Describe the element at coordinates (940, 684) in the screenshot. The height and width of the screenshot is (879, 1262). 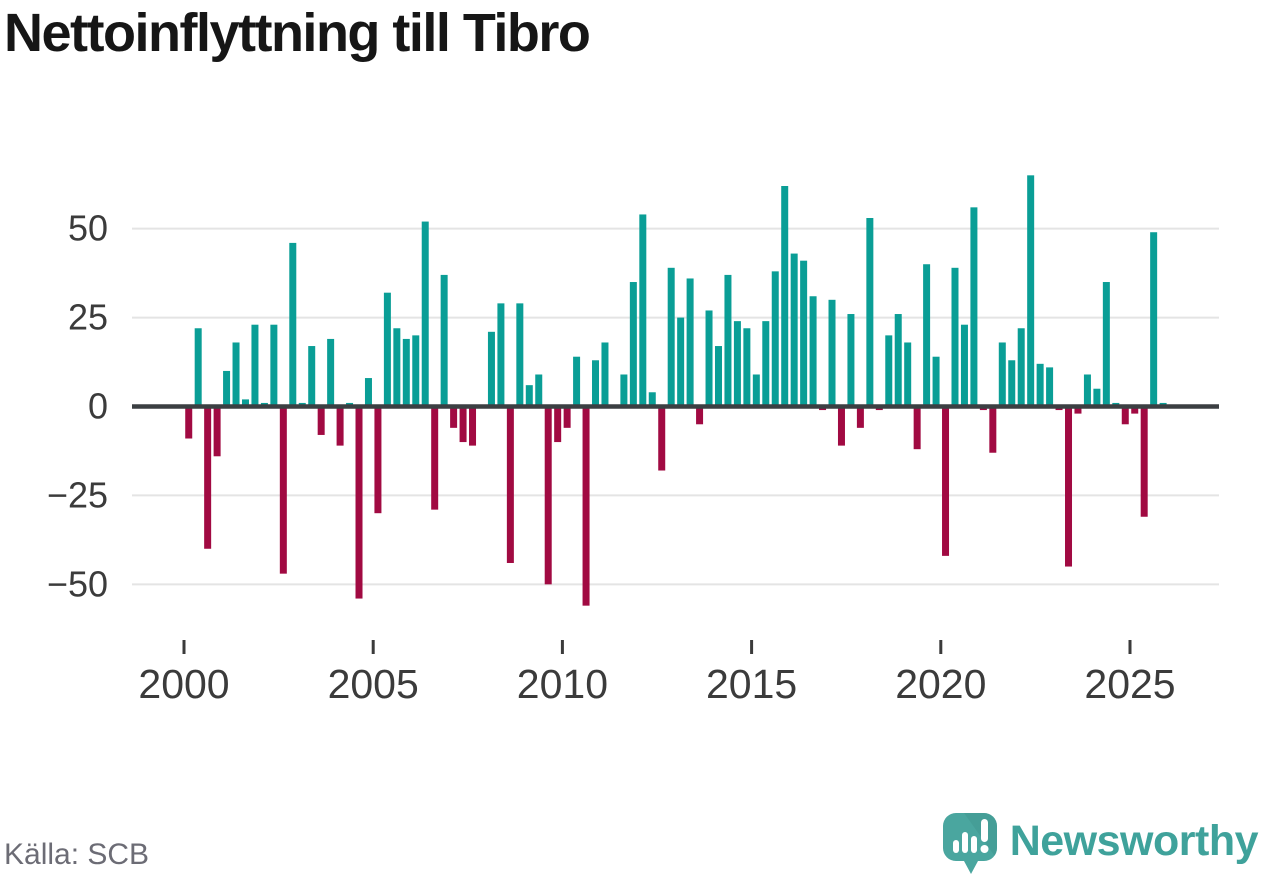
I see `x-tick-label: 2020` at that location.